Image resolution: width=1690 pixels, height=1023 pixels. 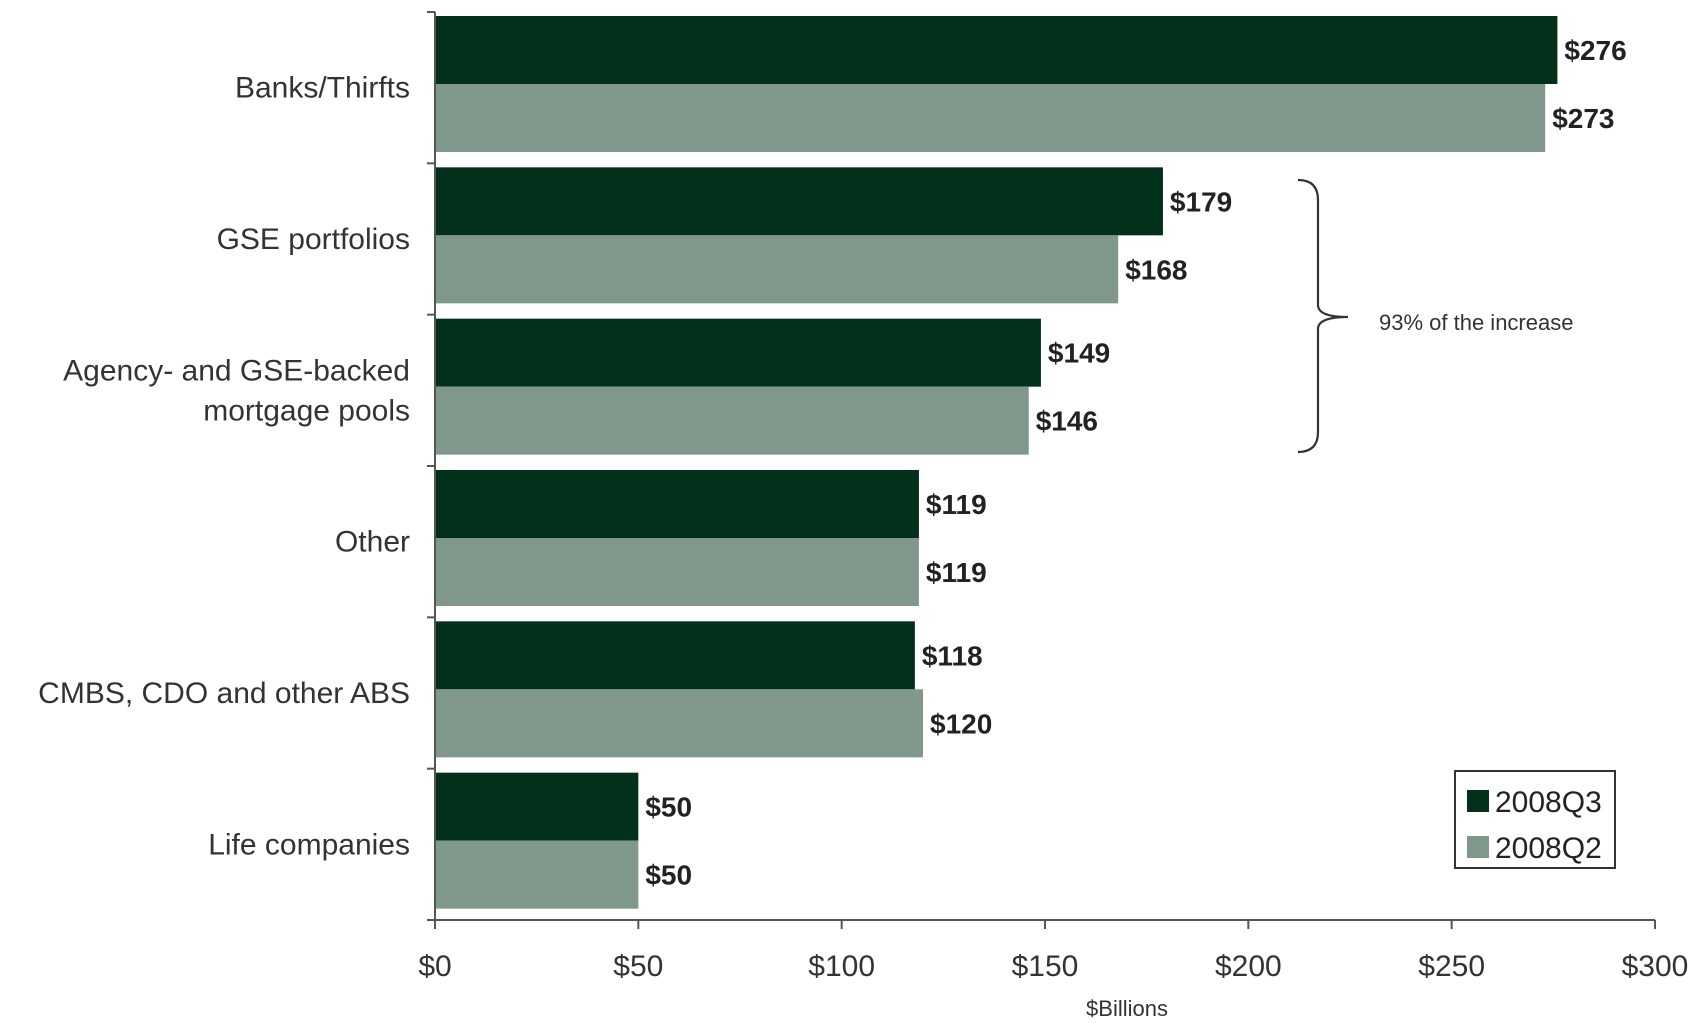 What do you see at coordinates (996, 50) in the screenshot?
I see `bar-2008q3-banks-thirfts` at bounding box center [996, 50].